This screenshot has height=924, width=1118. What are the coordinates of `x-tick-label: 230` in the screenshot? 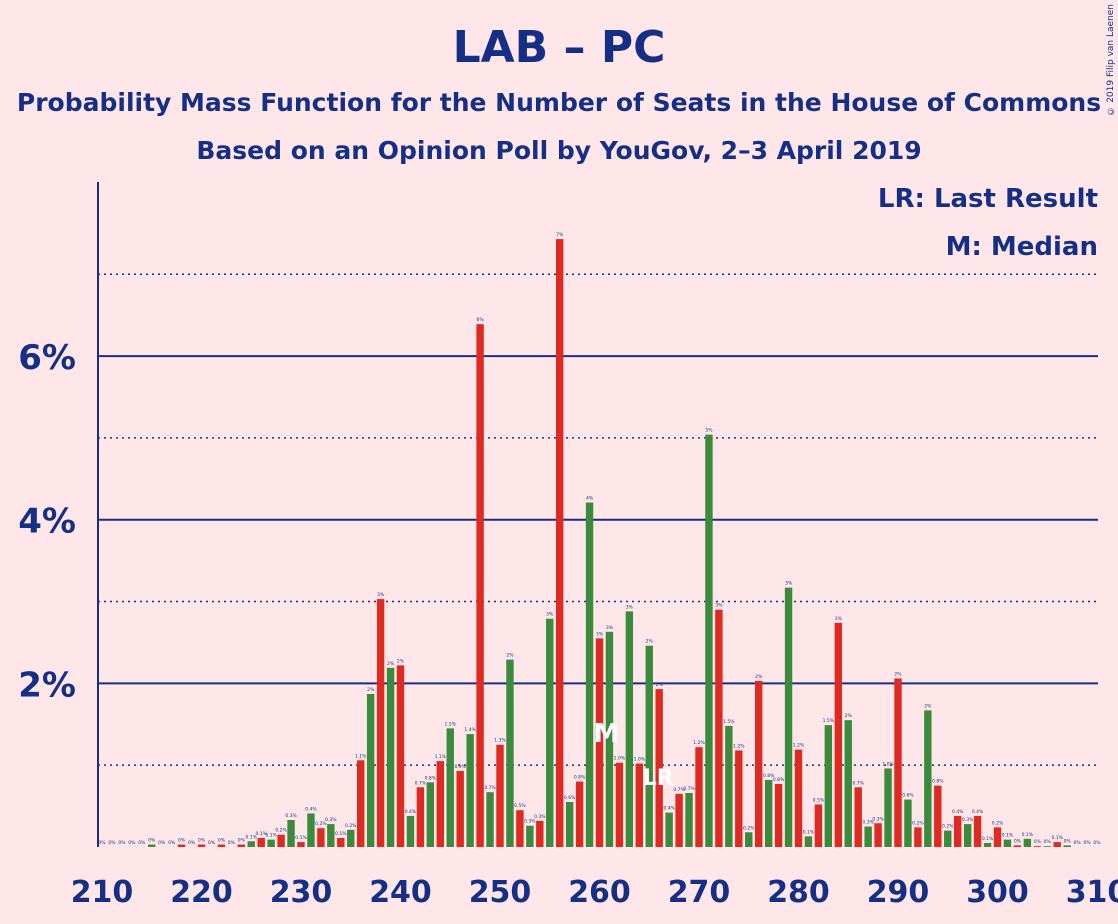 It's located at (301, 892).